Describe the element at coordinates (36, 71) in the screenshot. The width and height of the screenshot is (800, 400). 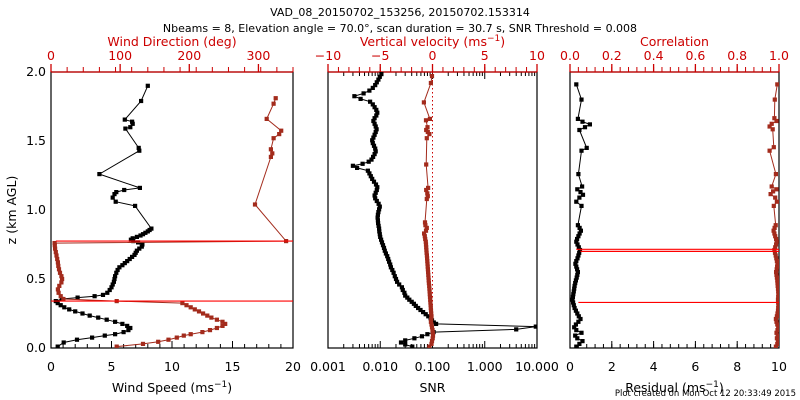
I see `y-axis-tick-label: 2.0` at that location.